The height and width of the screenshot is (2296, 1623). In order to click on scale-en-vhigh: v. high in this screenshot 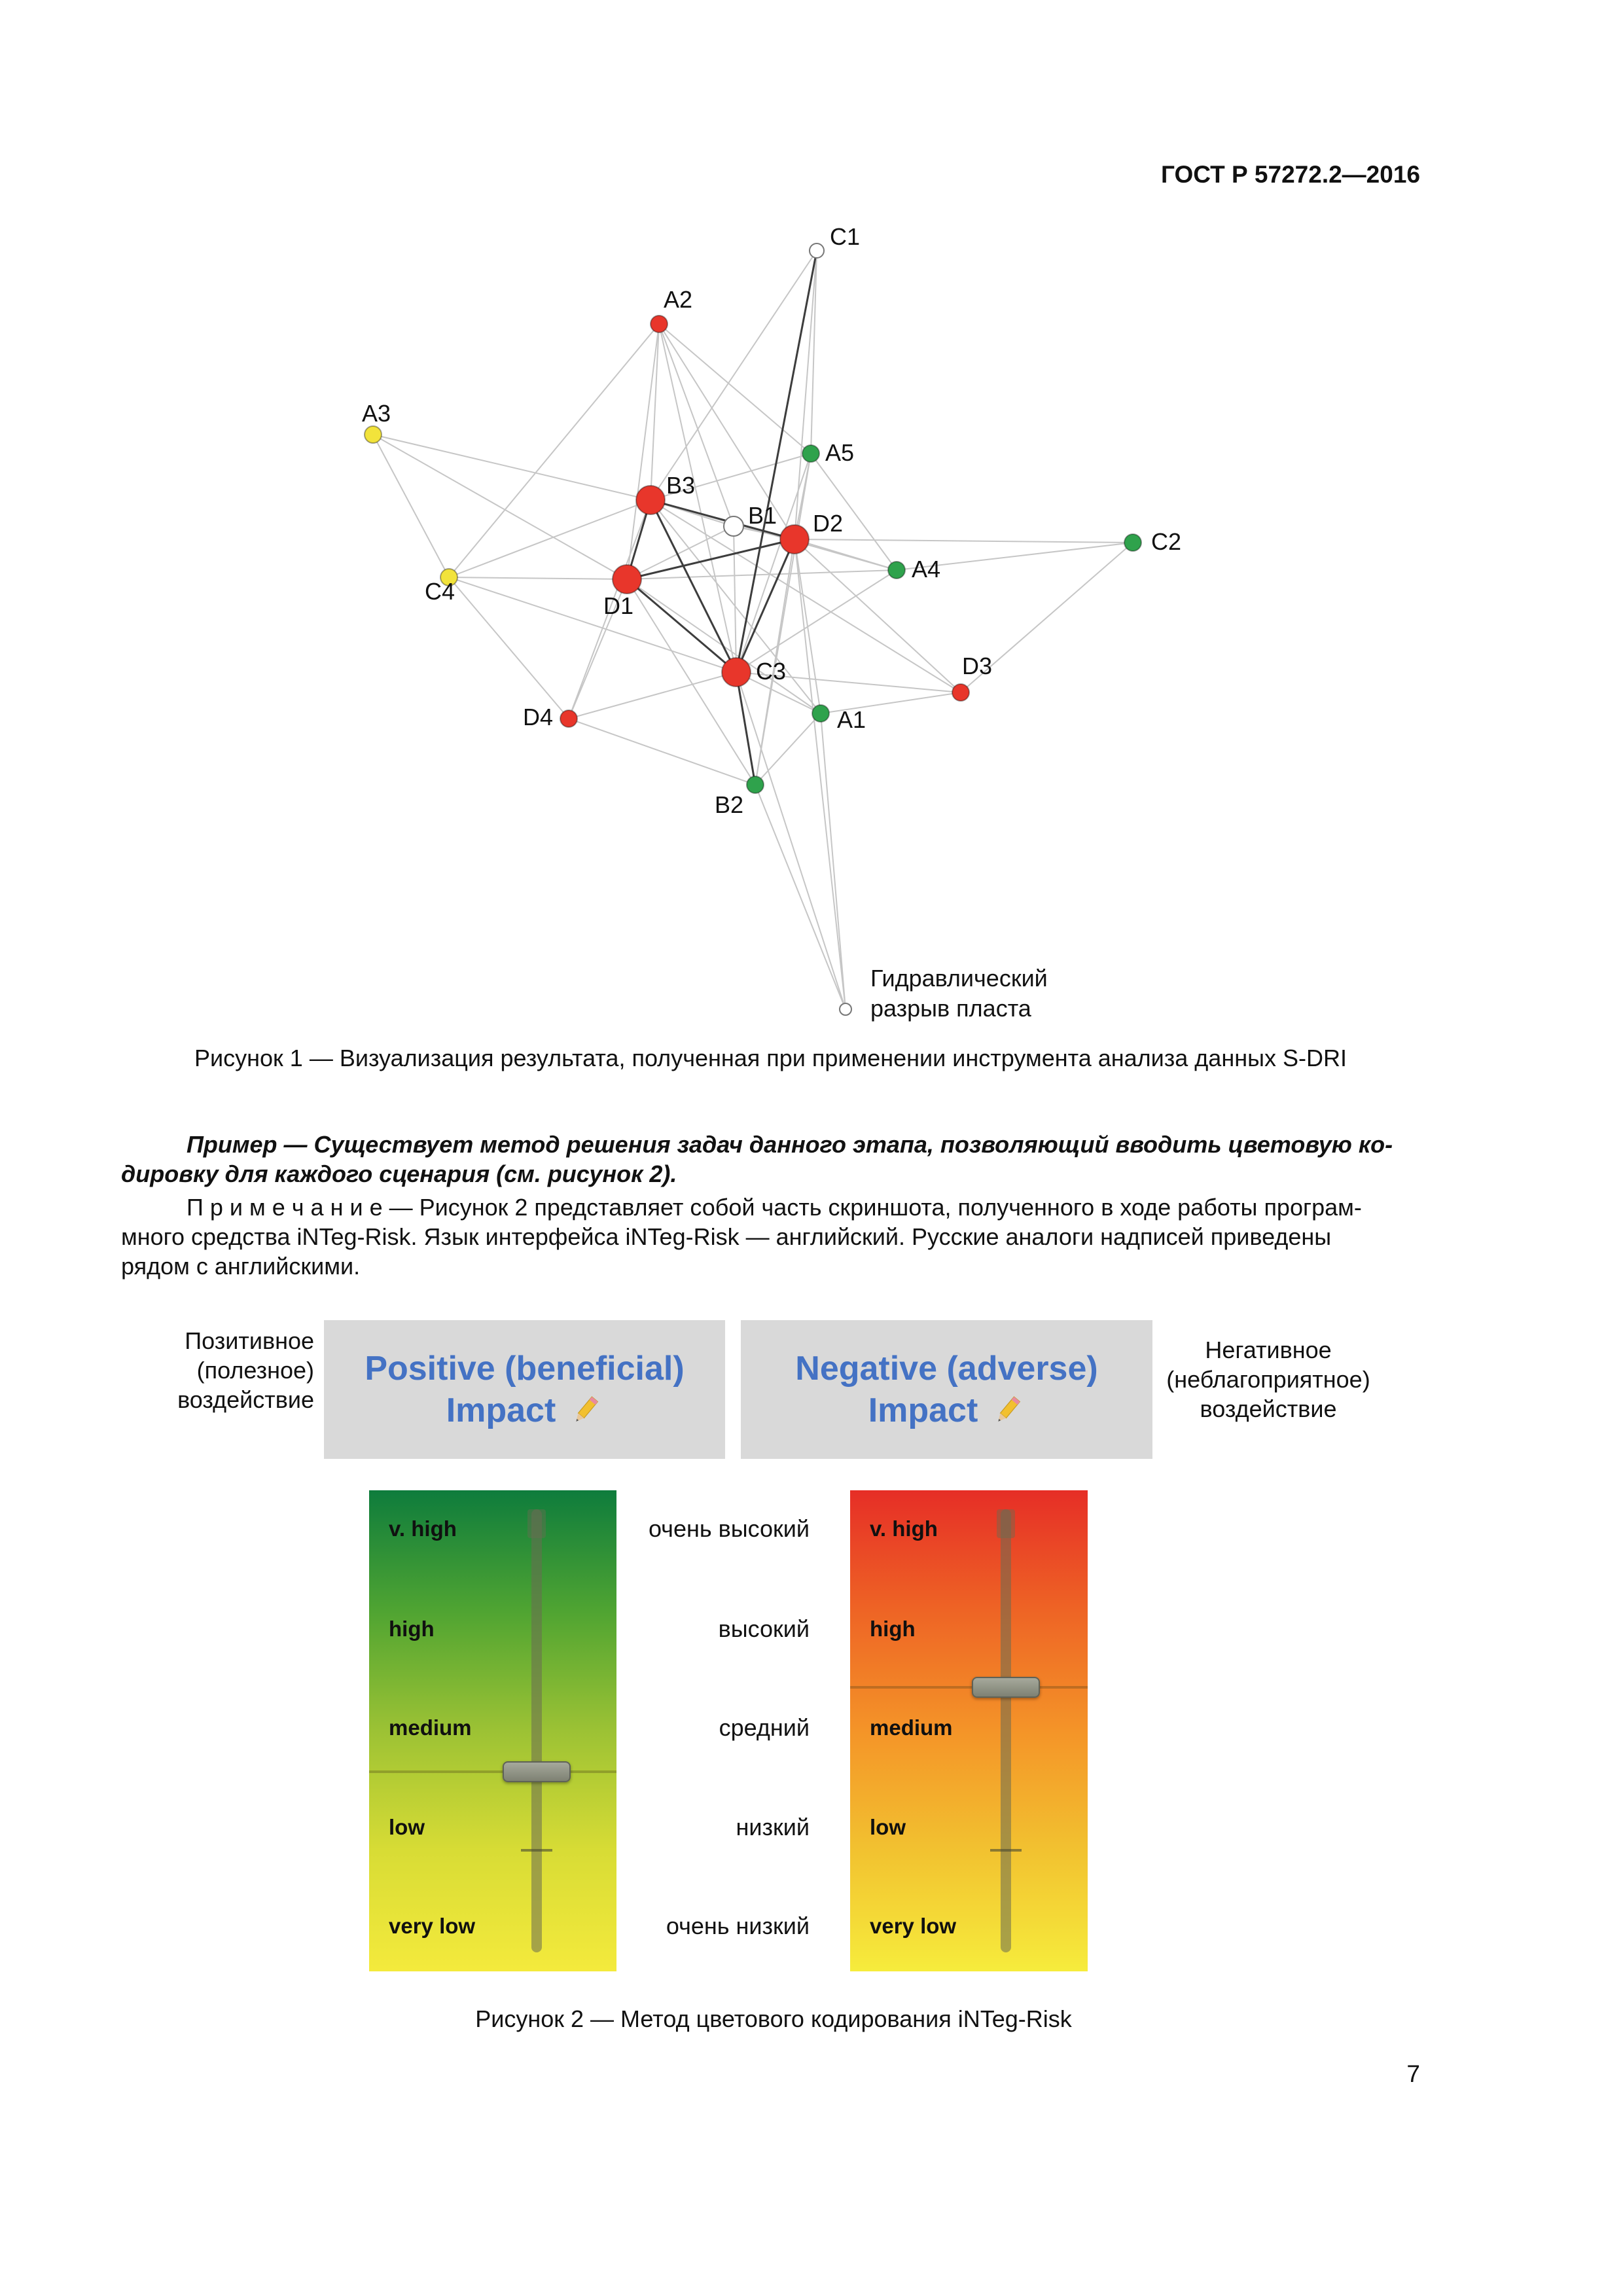, I will do `click(423, 1528)`.